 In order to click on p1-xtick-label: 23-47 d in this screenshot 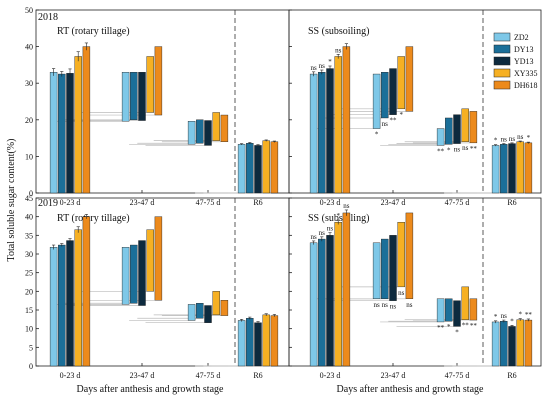, I will do `click(142, 202)`.